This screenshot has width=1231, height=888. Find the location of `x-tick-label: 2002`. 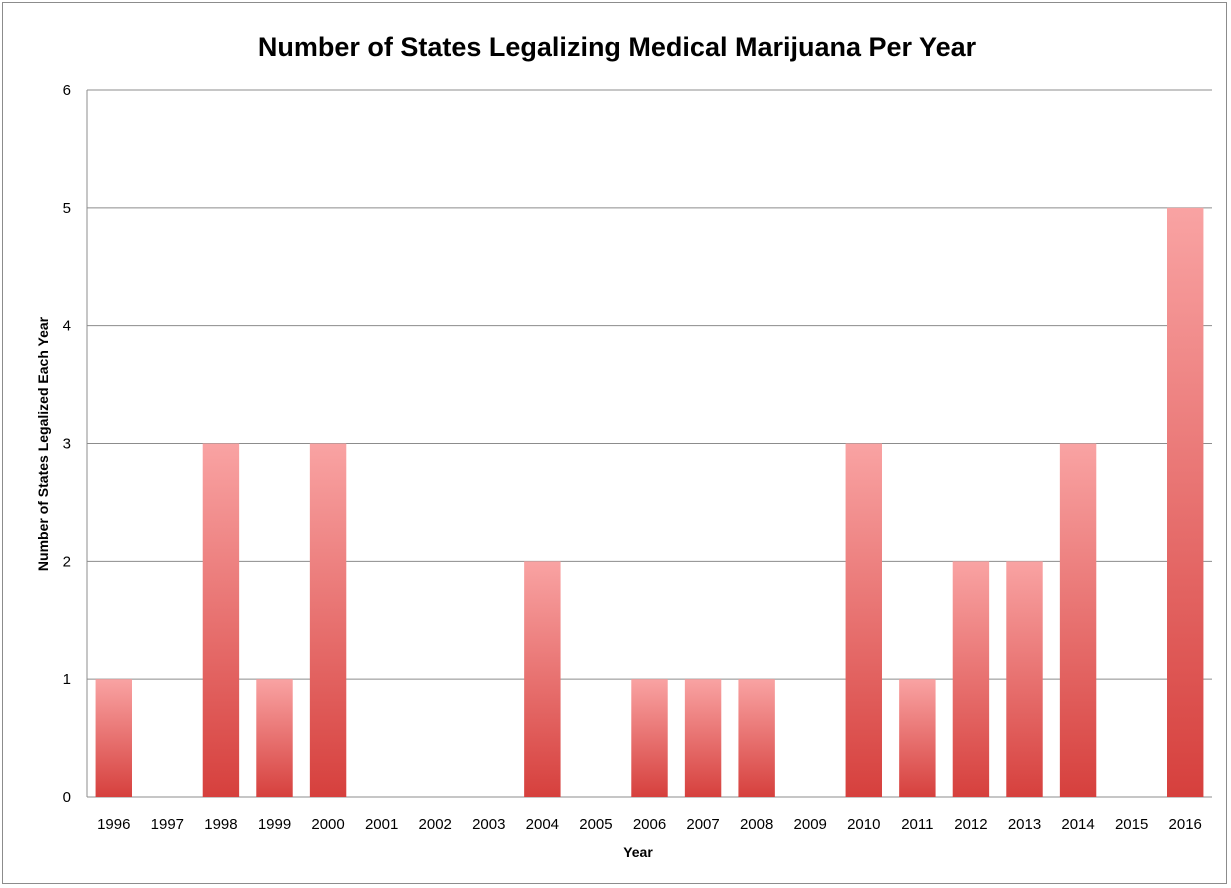

x-tick-label: 2002 is located at coordinates (435, 824).